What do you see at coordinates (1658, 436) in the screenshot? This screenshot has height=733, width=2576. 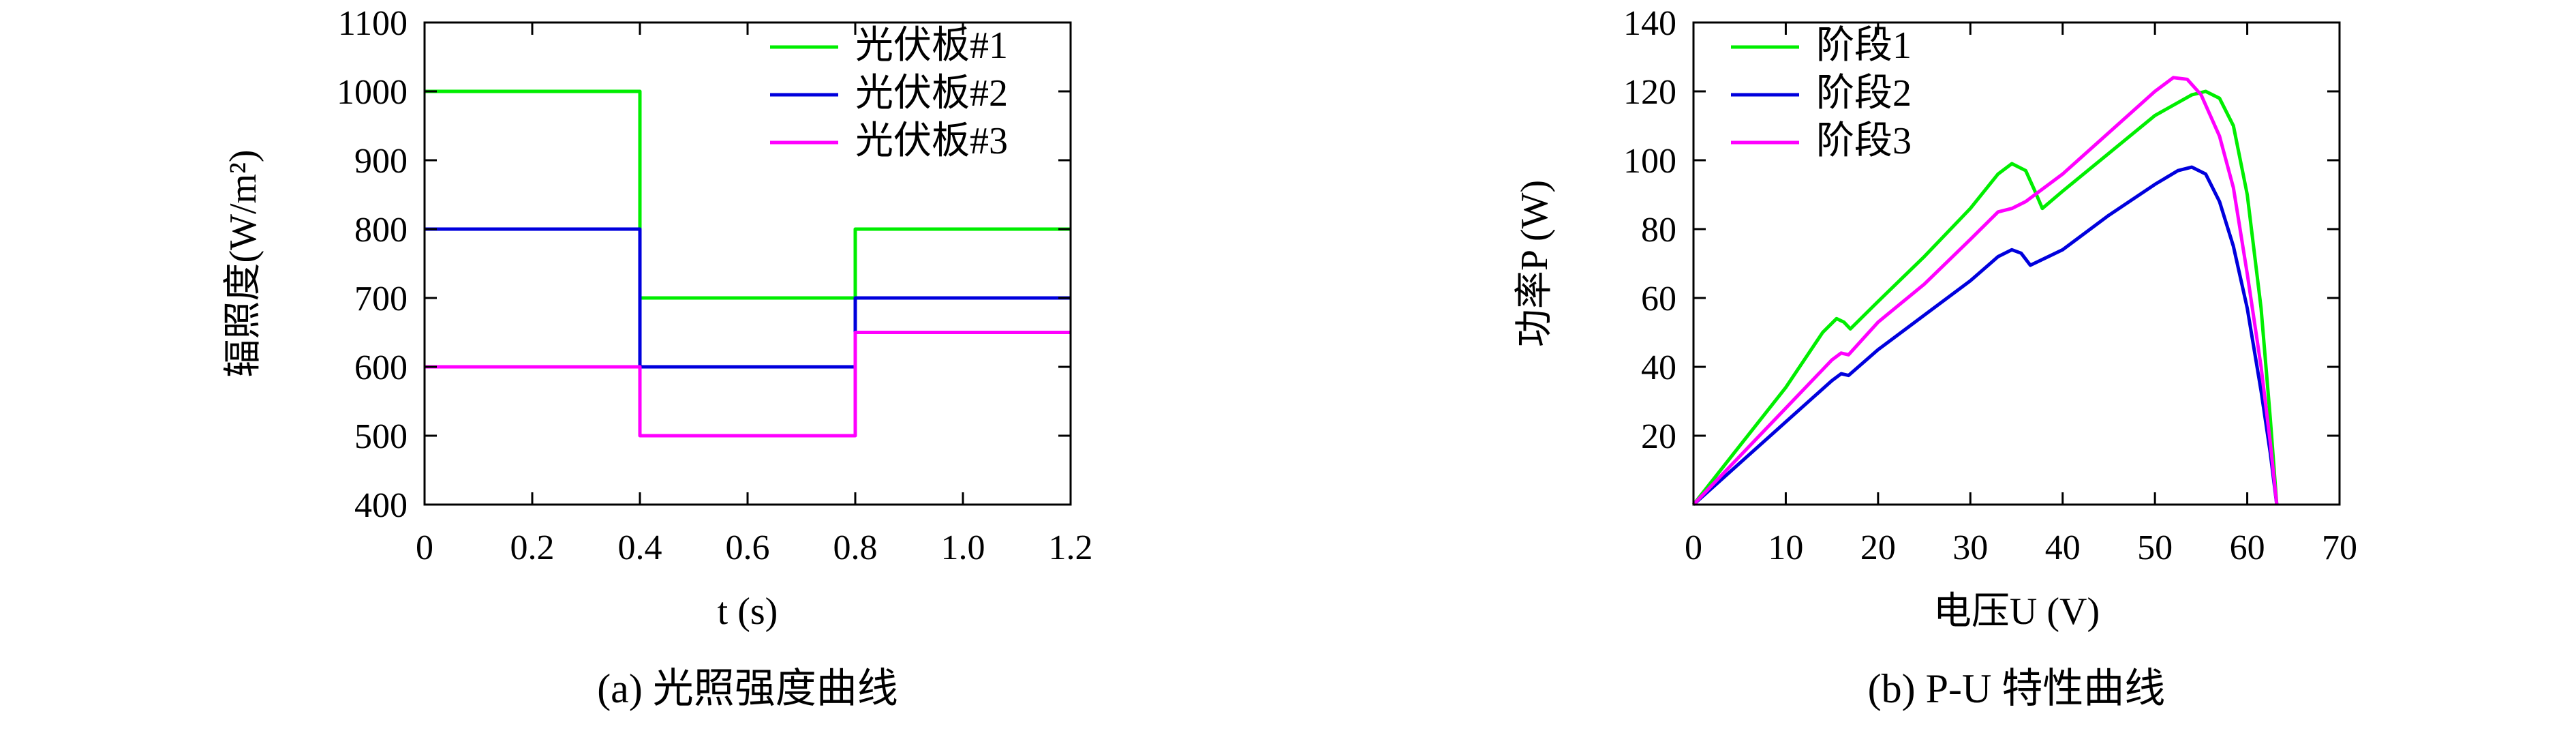 I see `y-tick-label: 20` at bounding box center [1658, 436].